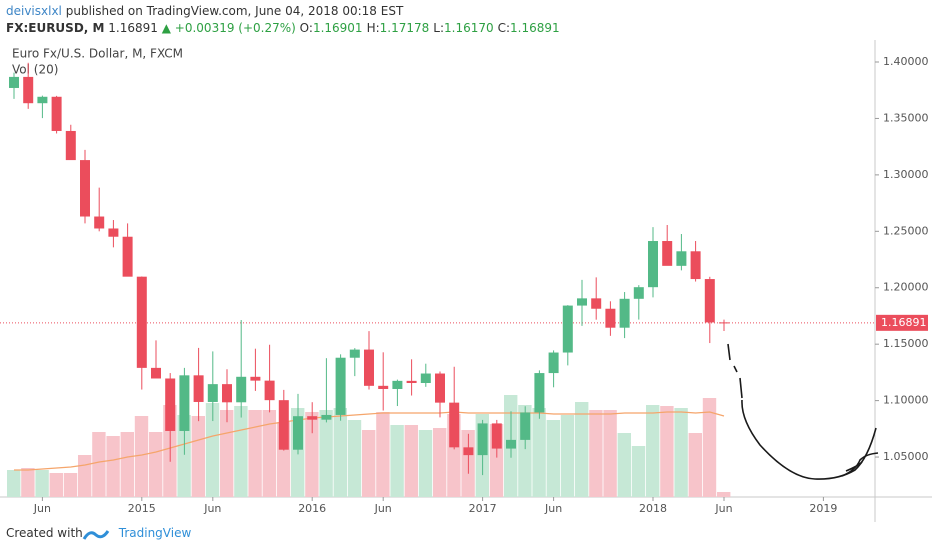  Describe the element at coordinates (34, 11) in the screenshot. I see `username: deivisxlxl` at that location.